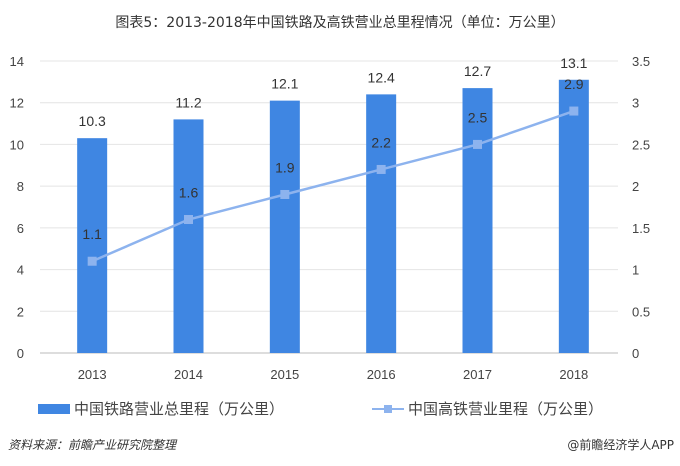 The height and width of the screenshot is (466, 680). Describe the element at coordinates (92, 234) in the screenshot. I see `line-data-label: 1.1` at that location.